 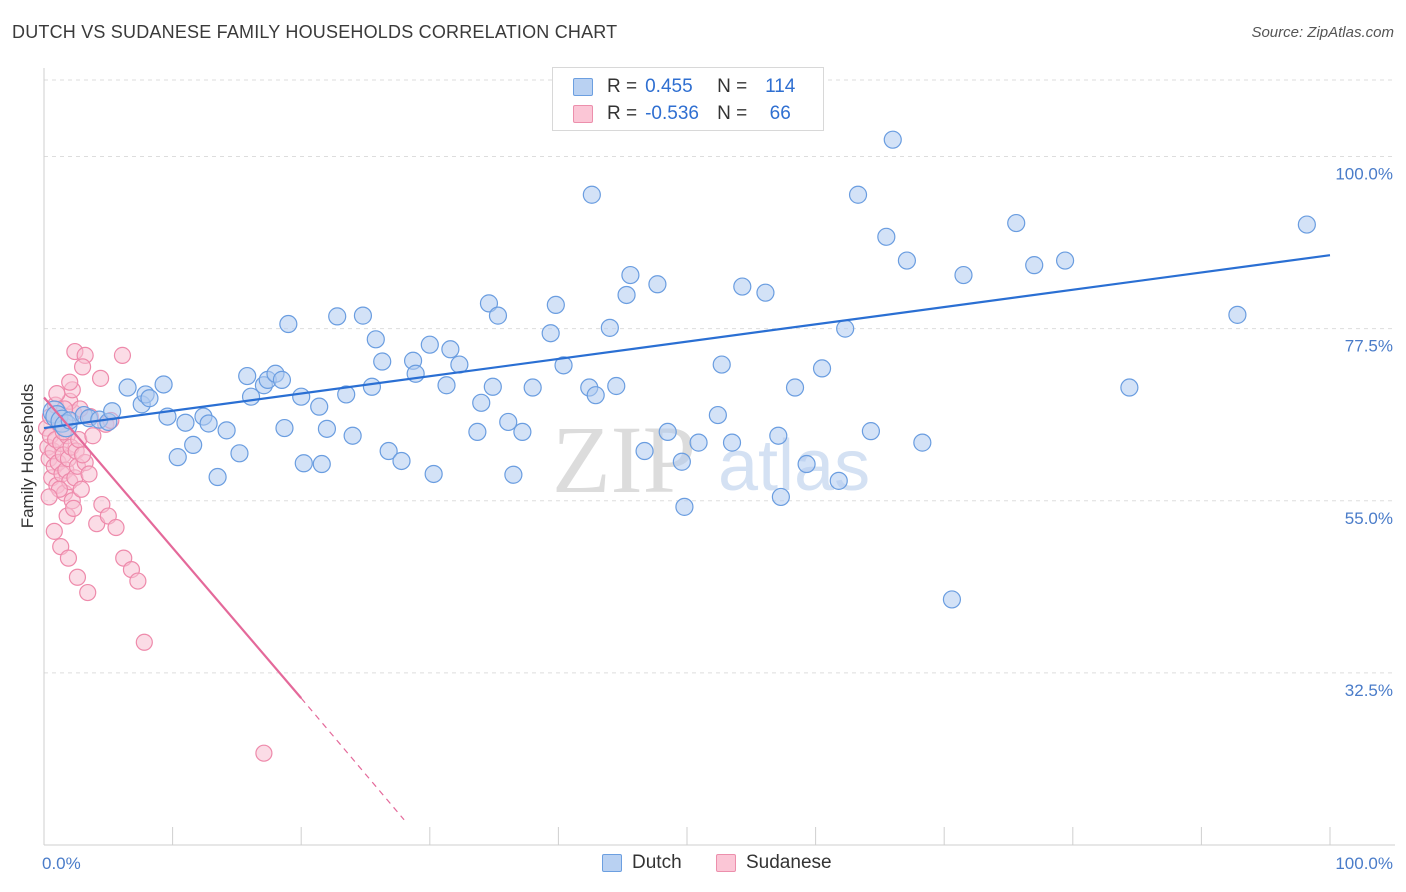 I want to click on legend-item-dutch: Dutch, so click(x=642, y=863).